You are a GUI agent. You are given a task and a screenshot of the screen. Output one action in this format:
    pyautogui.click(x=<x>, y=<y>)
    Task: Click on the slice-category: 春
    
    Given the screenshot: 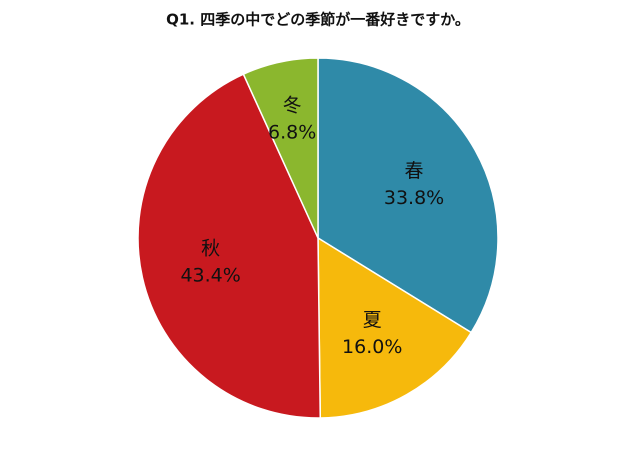 What is the action you would take?
    pyautogui.click(x=414, y=171)
    